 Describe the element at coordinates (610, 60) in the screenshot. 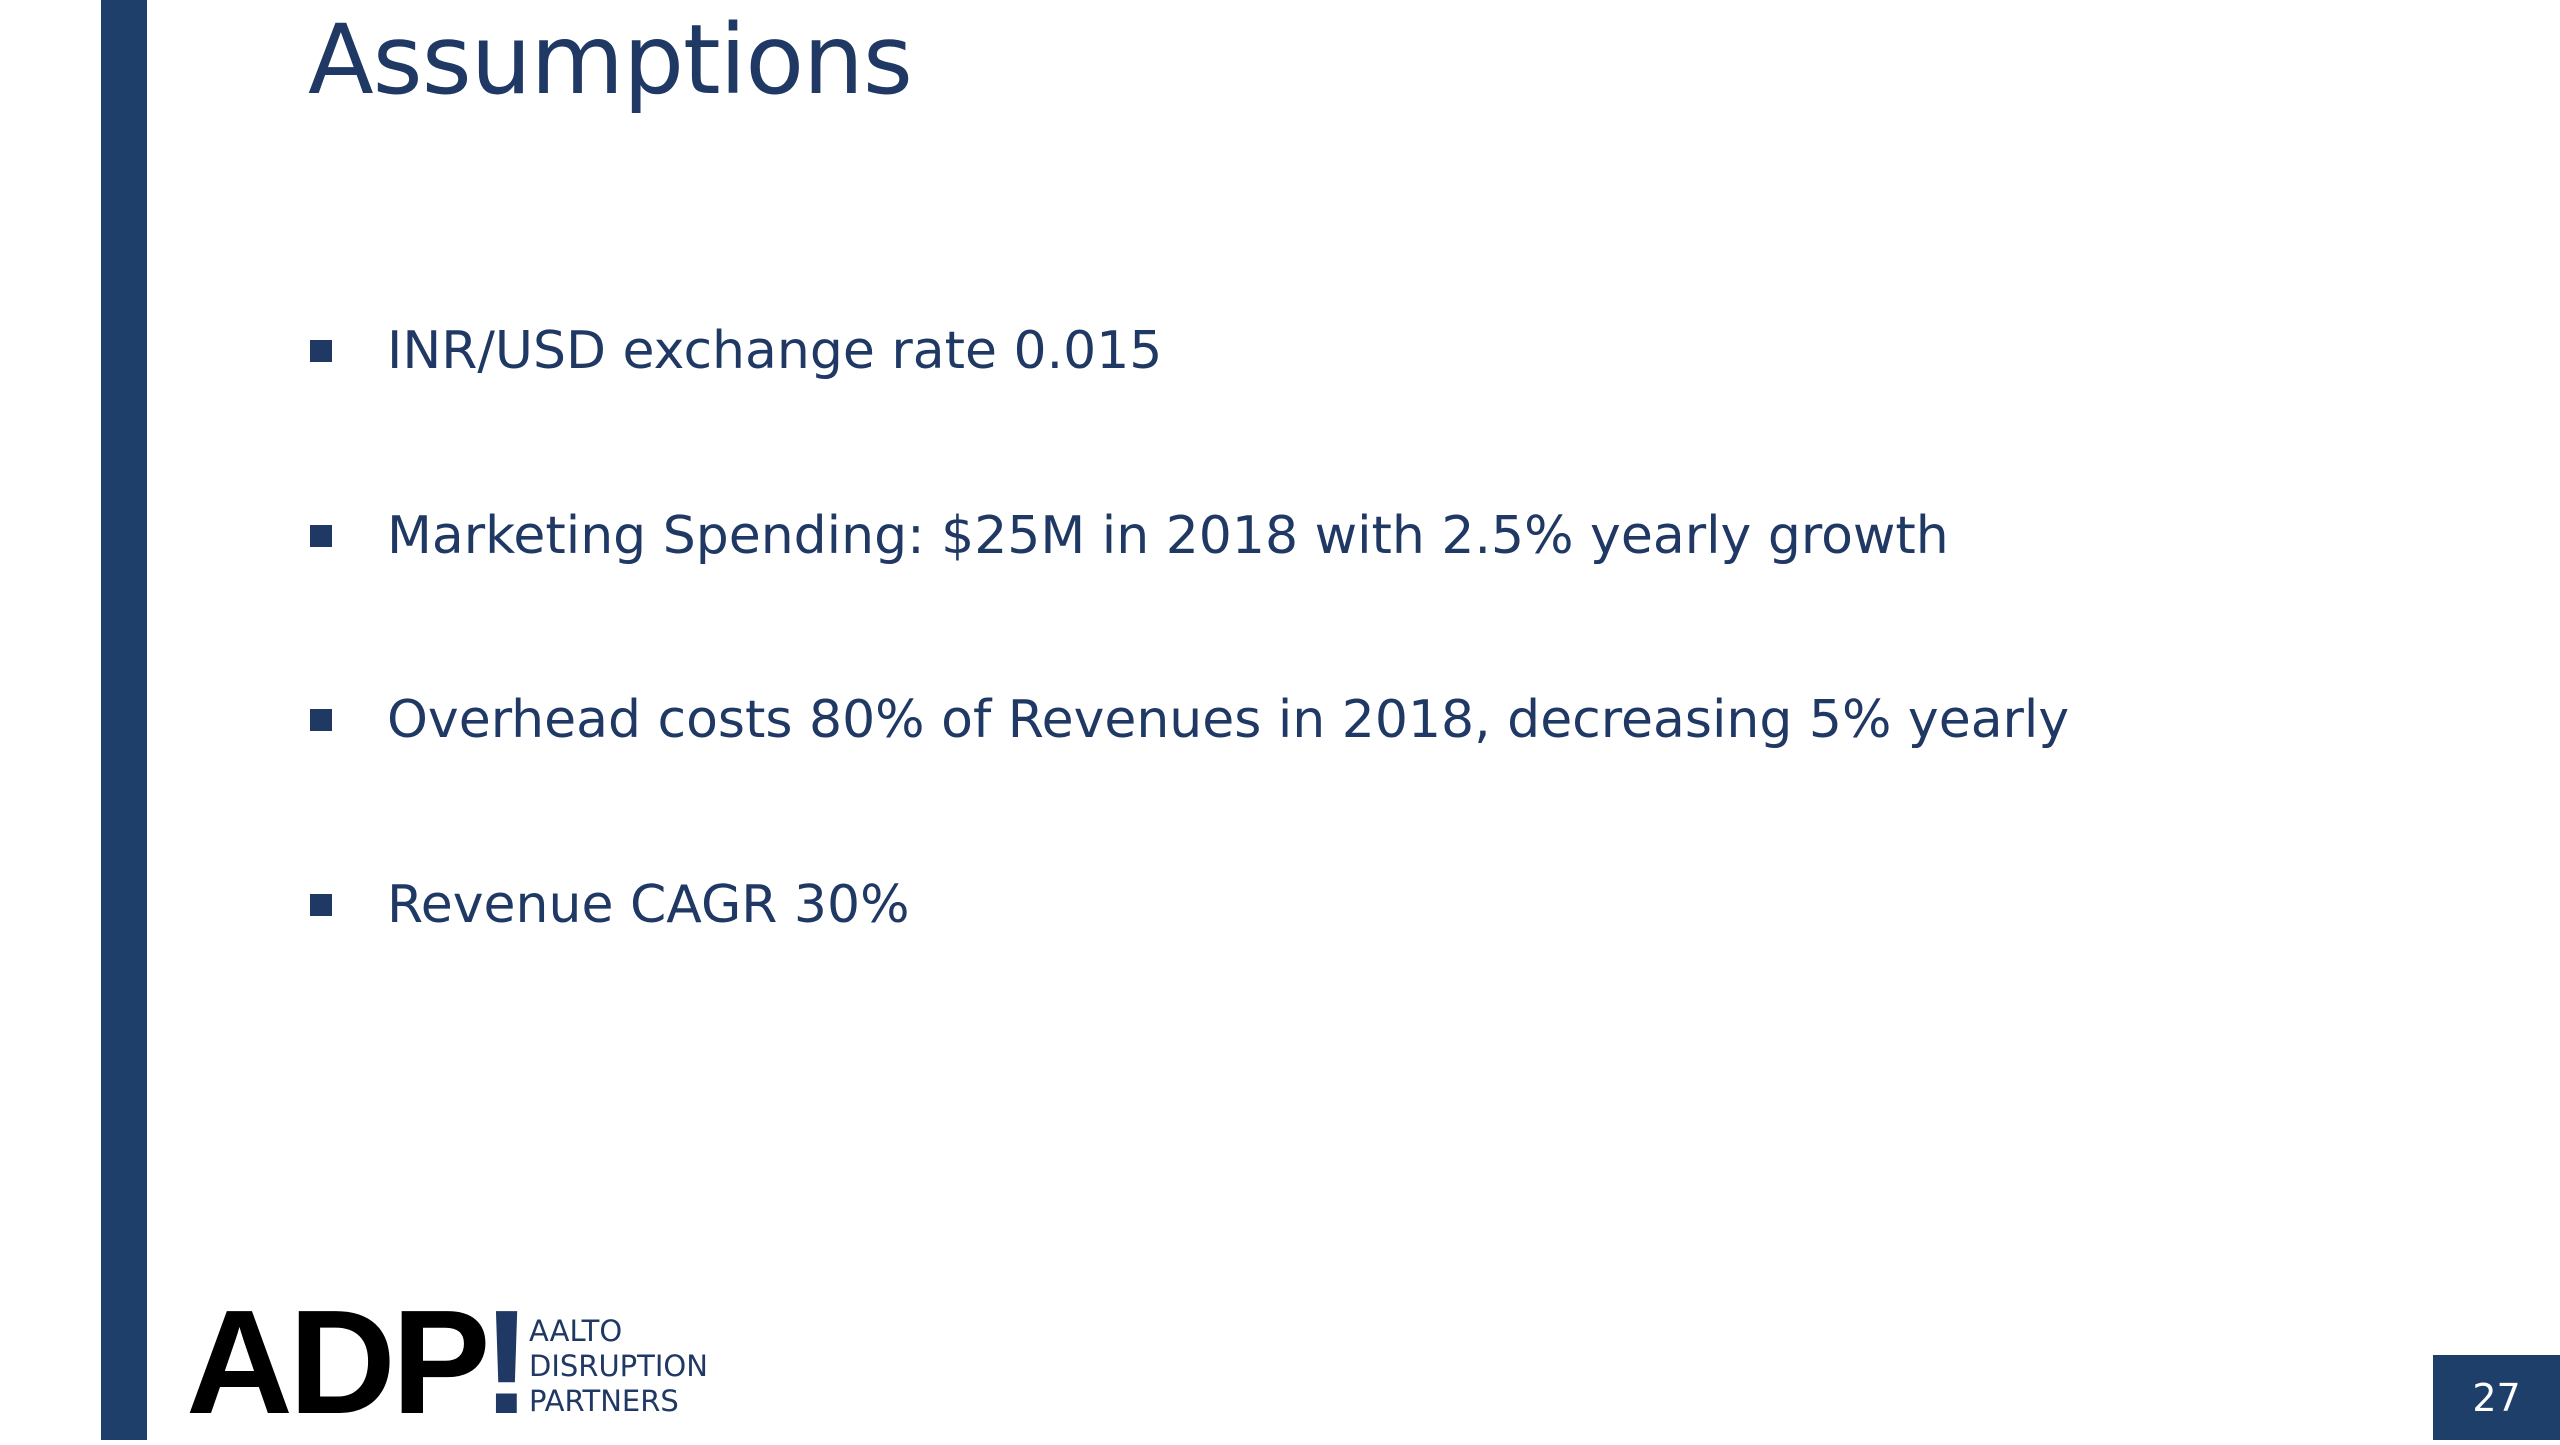

I see `slide-title: Assumptions` at that location.